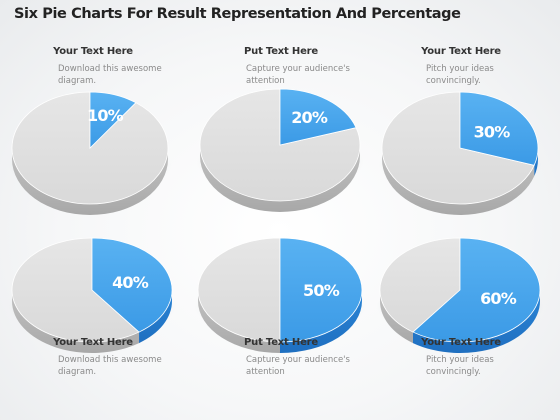 This screenshot has width=560, height=420. Describe the element at coordinates (105, 115) in the screenshot. I see `pie-value-label: 10%` at that location.